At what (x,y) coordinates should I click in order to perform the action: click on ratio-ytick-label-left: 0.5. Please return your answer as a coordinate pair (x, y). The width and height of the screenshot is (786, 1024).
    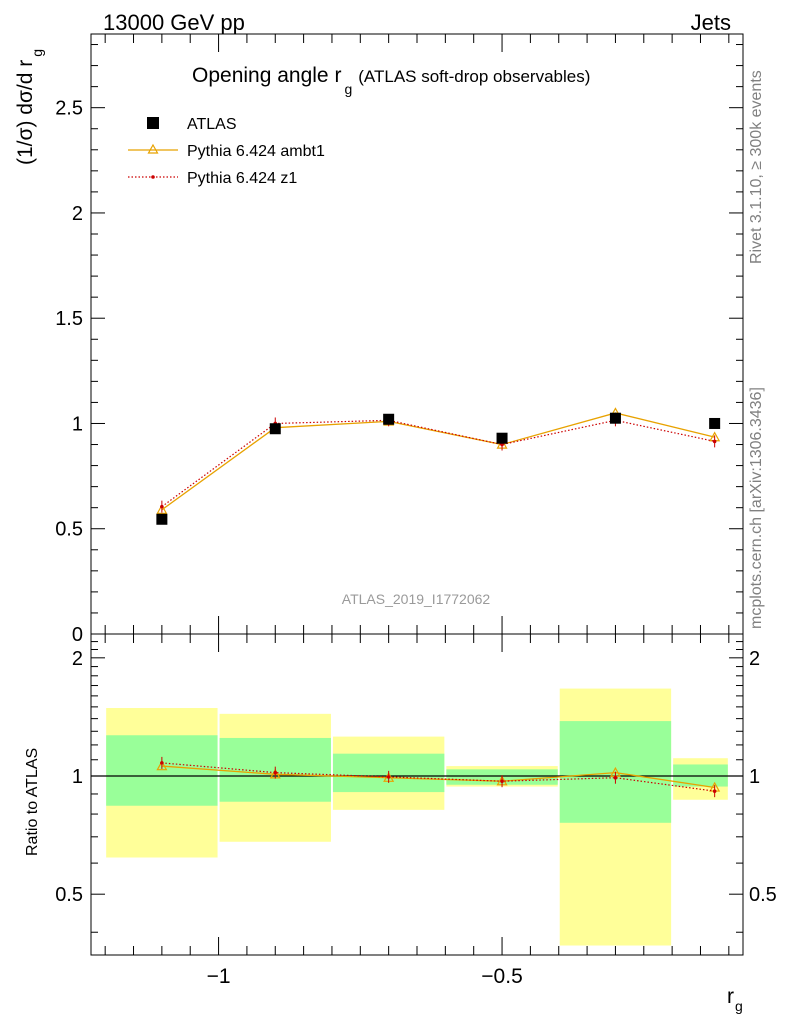
    Looking at the image, I should click on (69, 895).